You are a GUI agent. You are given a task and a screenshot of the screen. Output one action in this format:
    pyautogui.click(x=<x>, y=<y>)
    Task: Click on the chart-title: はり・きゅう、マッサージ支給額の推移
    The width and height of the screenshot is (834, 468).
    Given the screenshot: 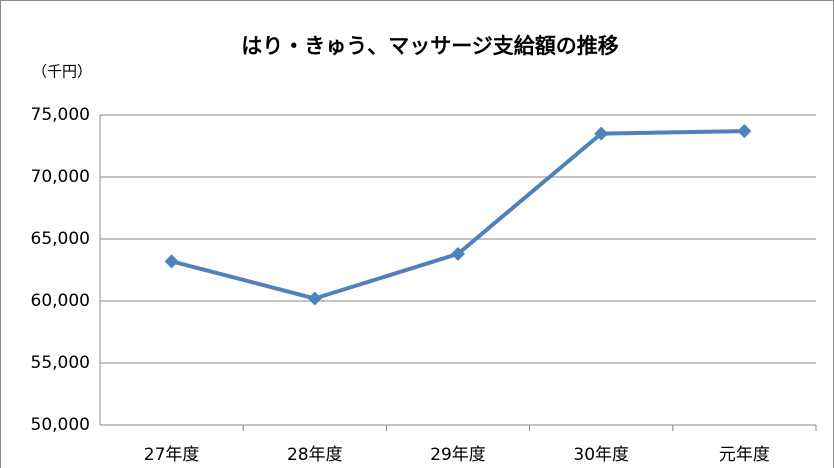 What is the action you would take?
    pyautogui.click(x=430, y=46)
    